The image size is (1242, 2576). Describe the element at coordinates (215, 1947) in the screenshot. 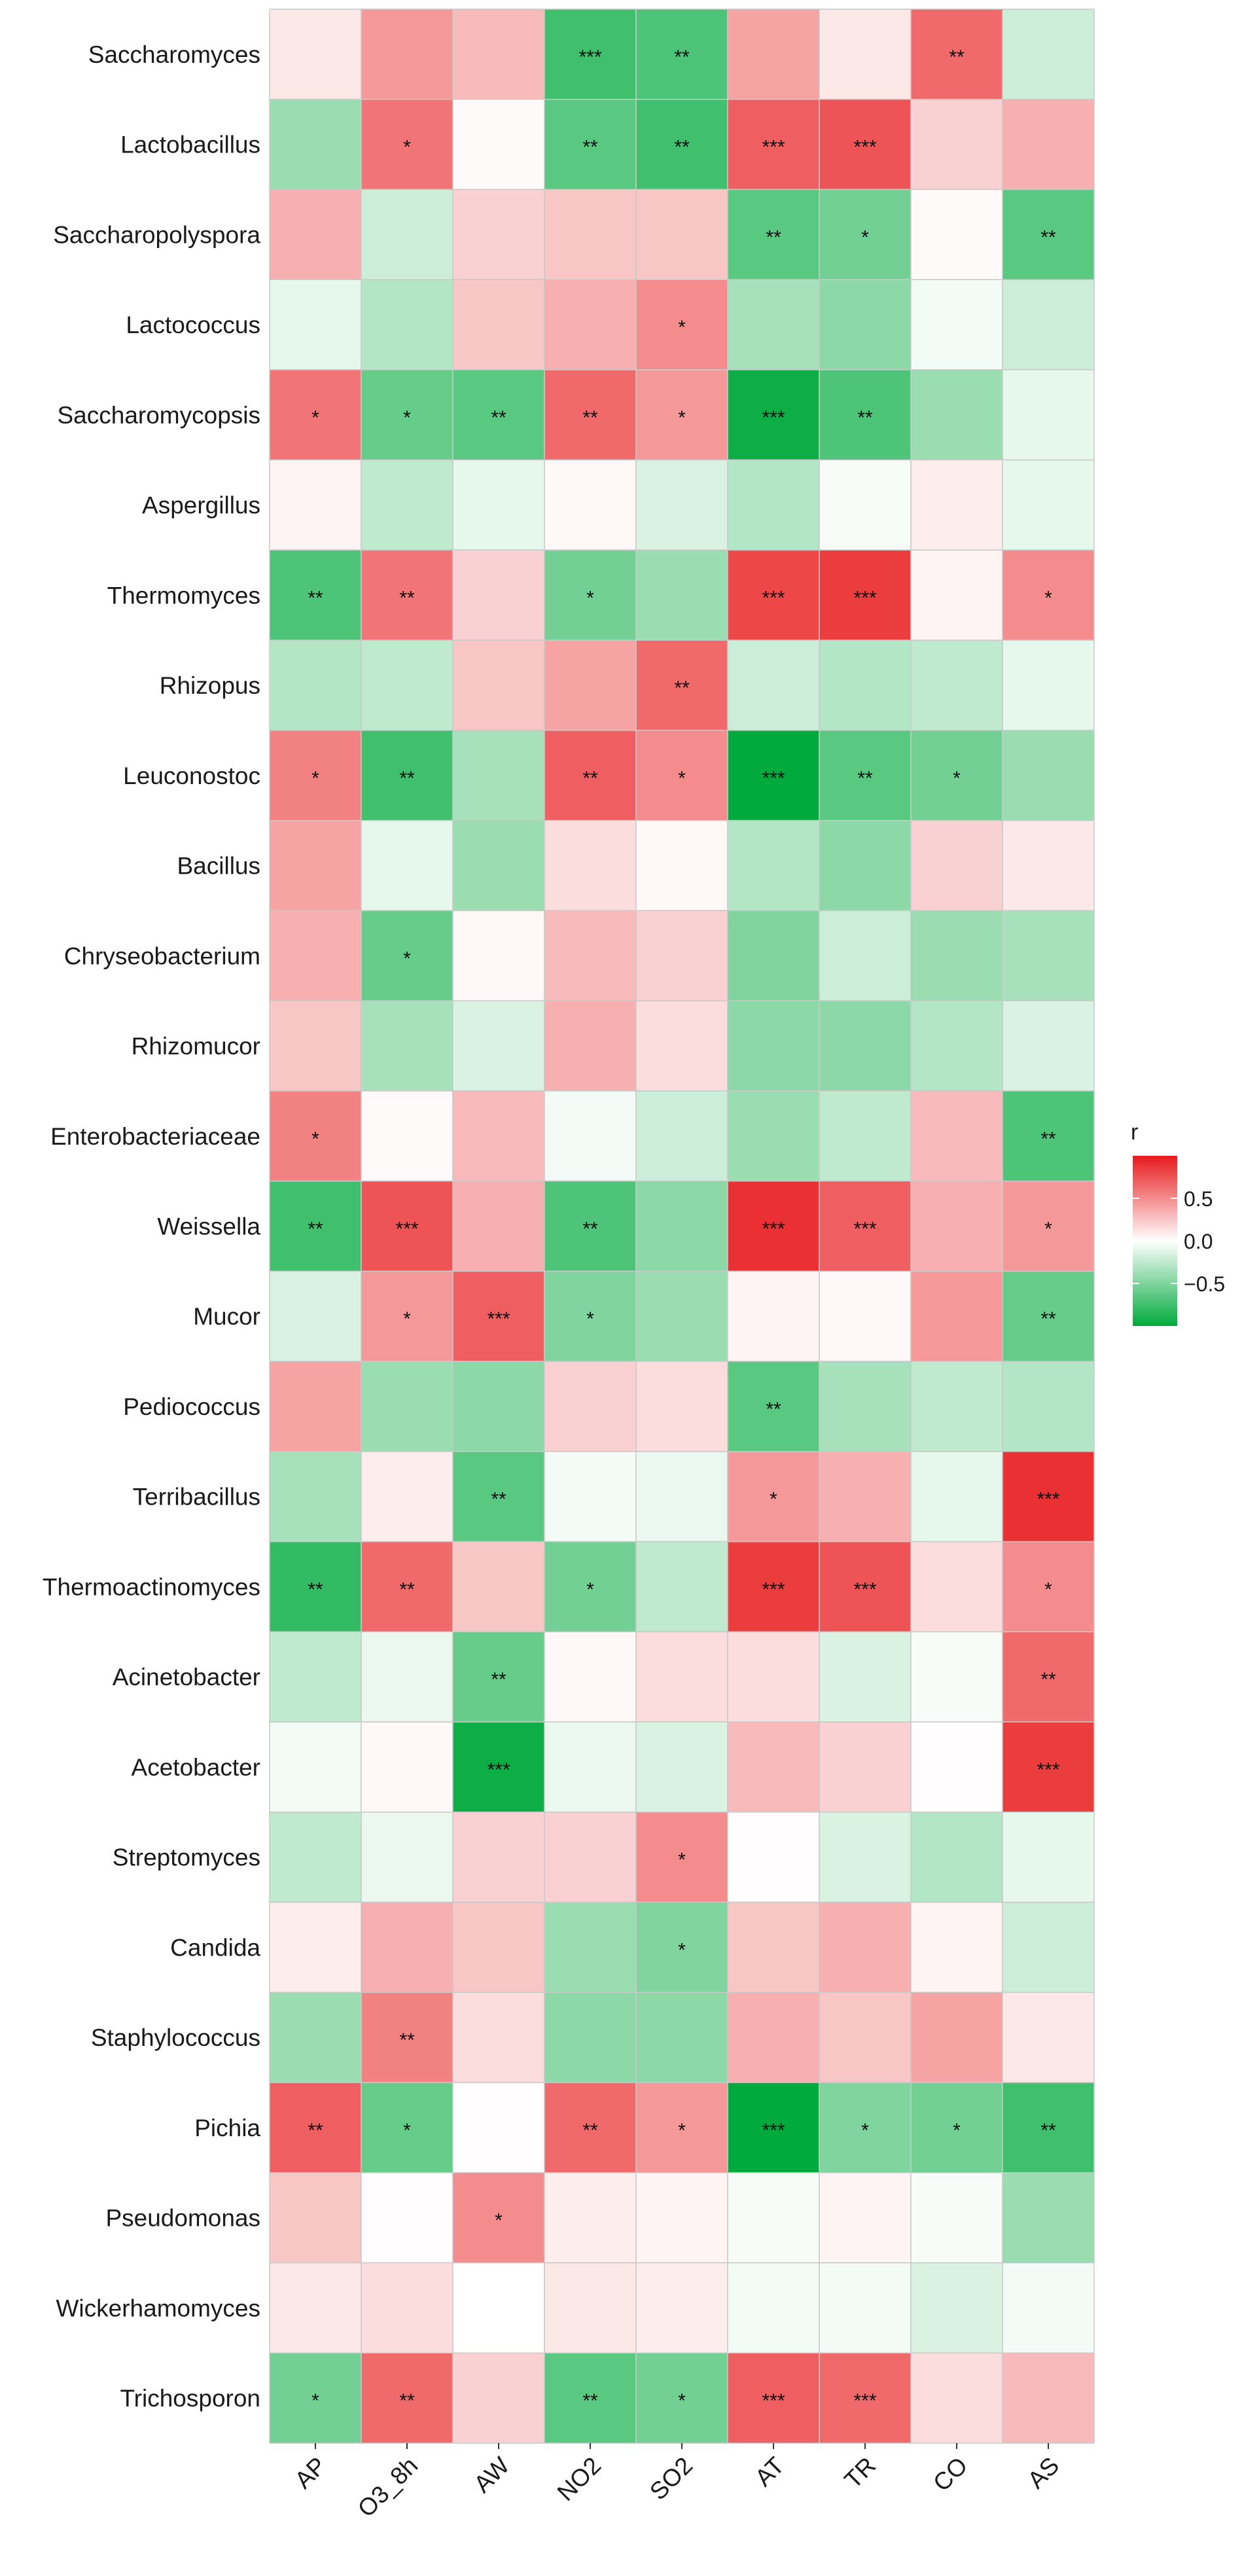

I see `y-tick-label: Candida` at that location.